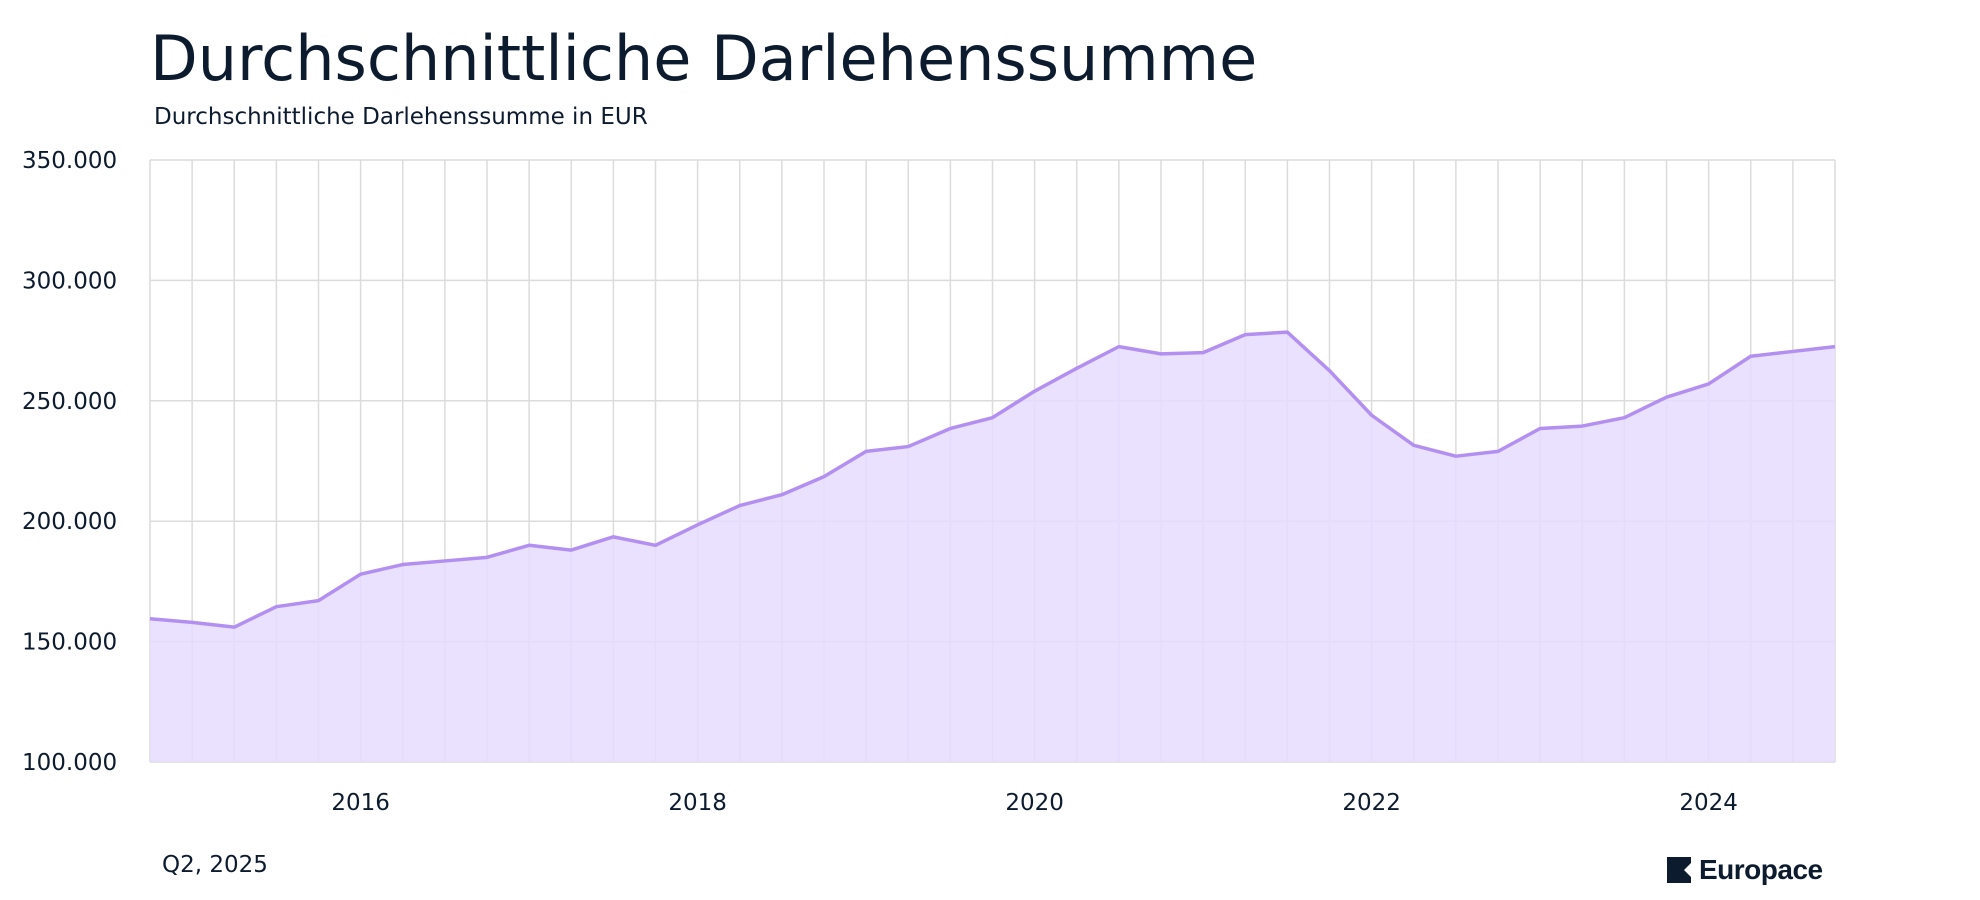 The height and width of the screenshot is (900, 1980). What do you see at coordinates (1708, 803) in the screenshot?
I see `x-tick-label: 2024` at bounding box center [1708, 803].